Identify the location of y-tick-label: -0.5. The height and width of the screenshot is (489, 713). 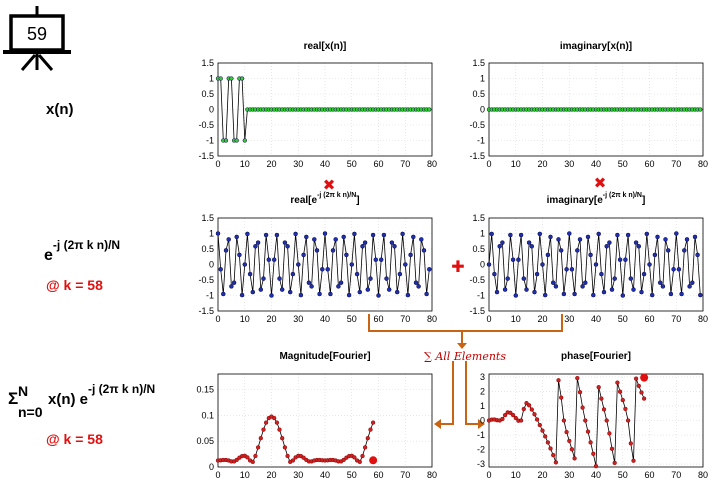
(477, 125).